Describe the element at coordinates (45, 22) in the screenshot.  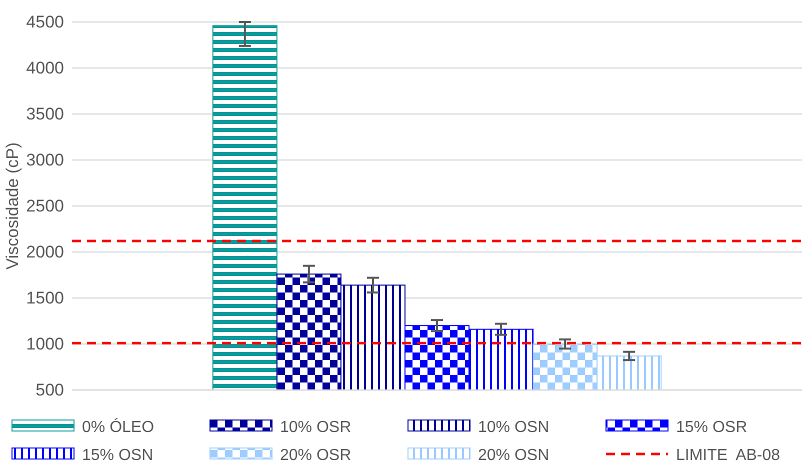
I see `y-tick-label: 4500` at that location.